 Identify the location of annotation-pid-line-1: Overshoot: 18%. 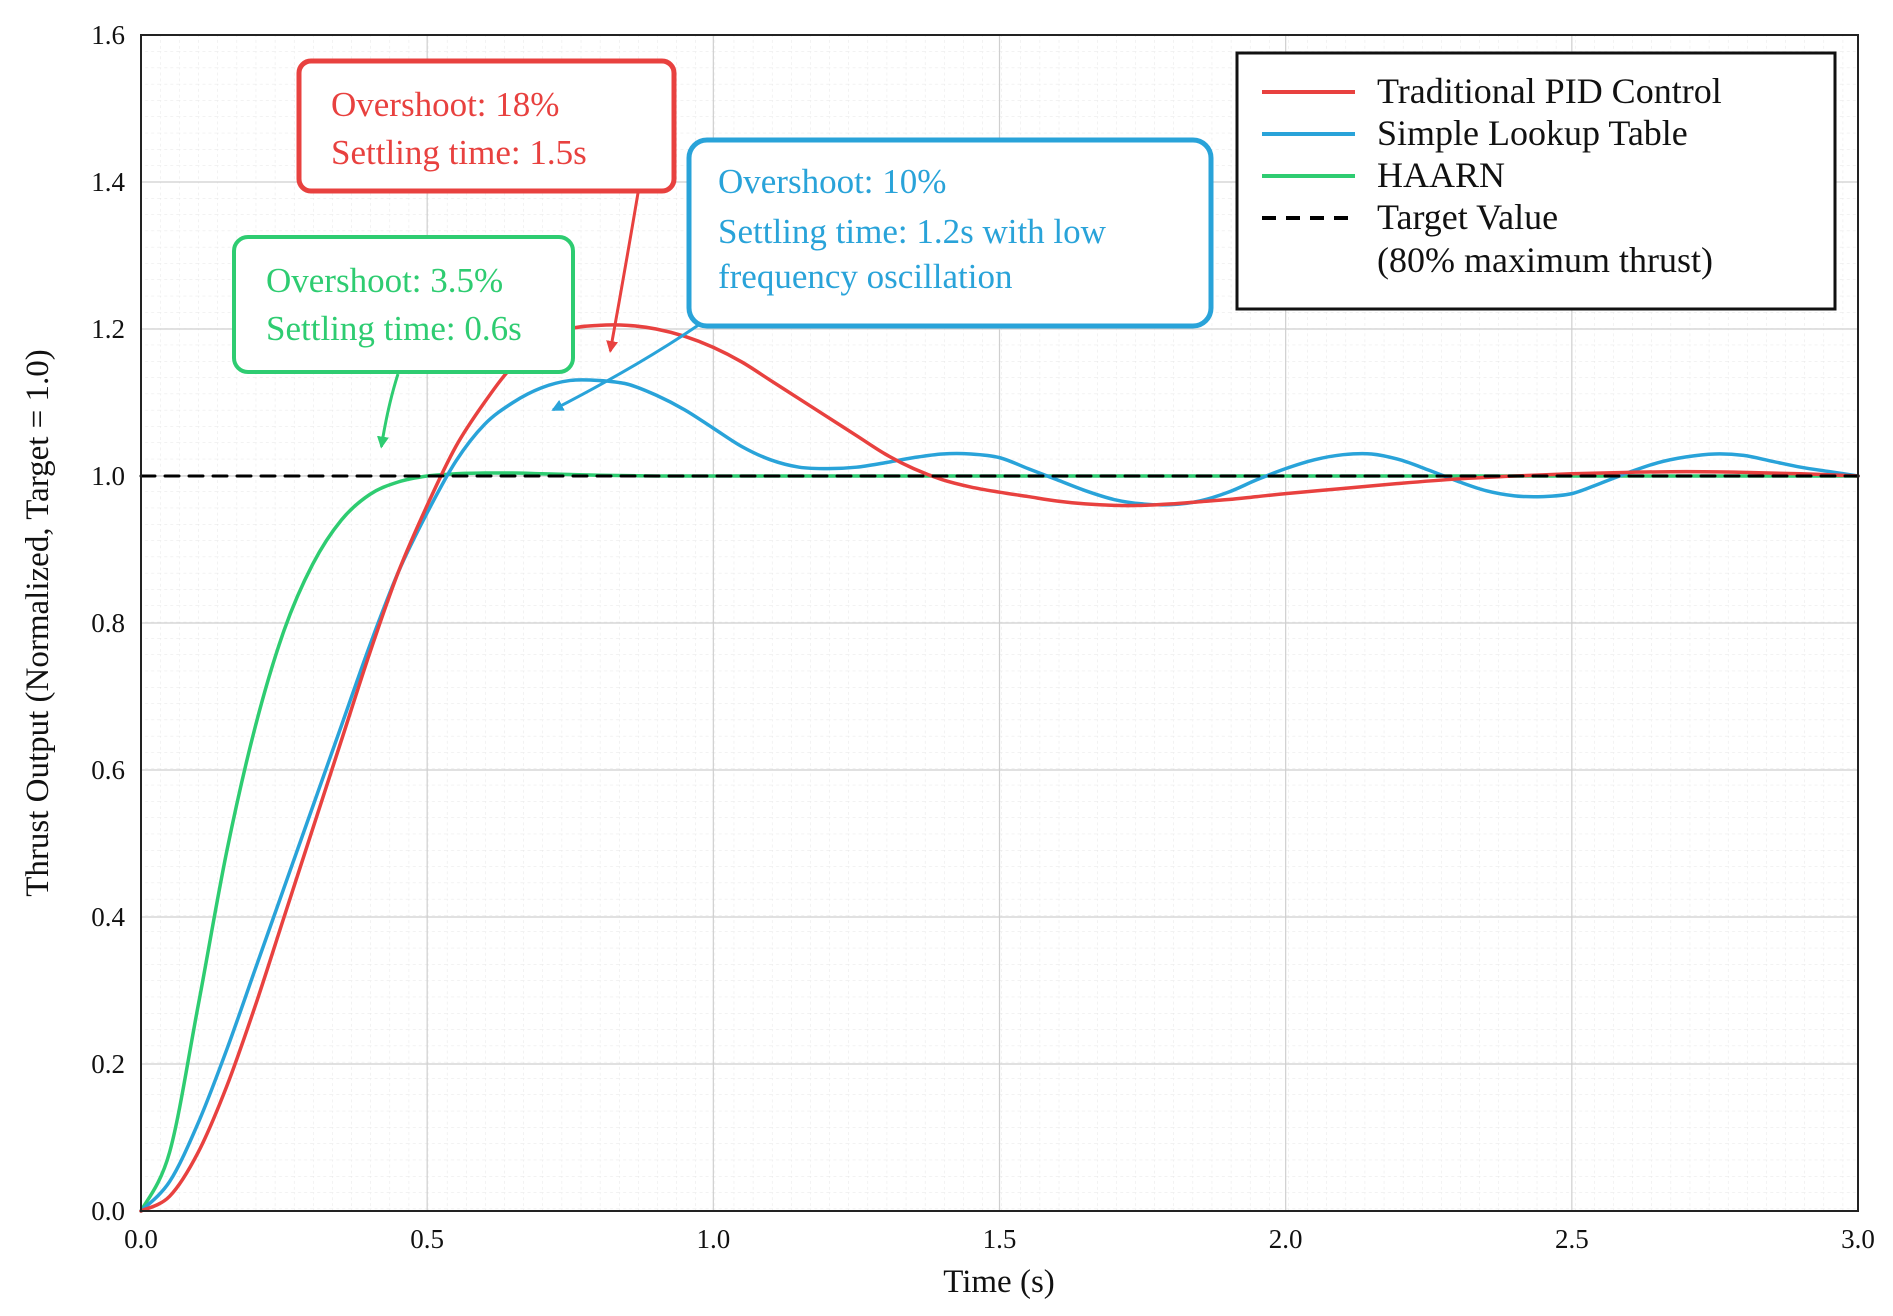
(445, 104).